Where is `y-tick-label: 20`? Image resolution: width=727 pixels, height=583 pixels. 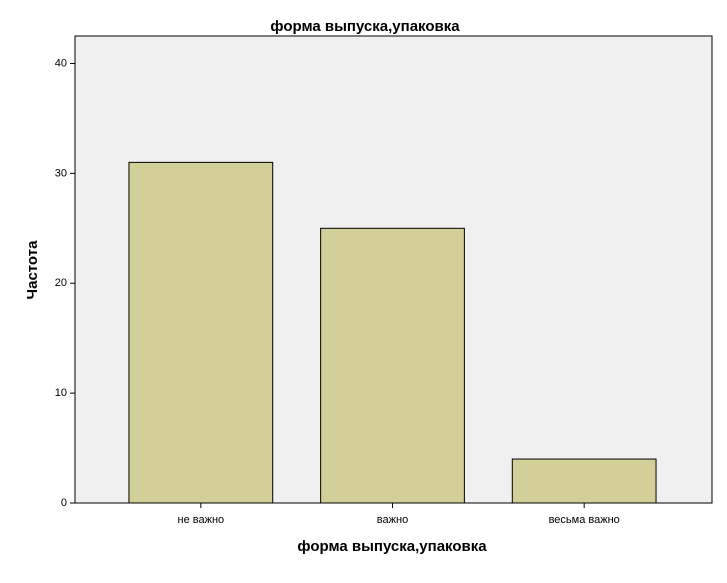 y-tick-label: 20 is located at coordinates (61, 283).